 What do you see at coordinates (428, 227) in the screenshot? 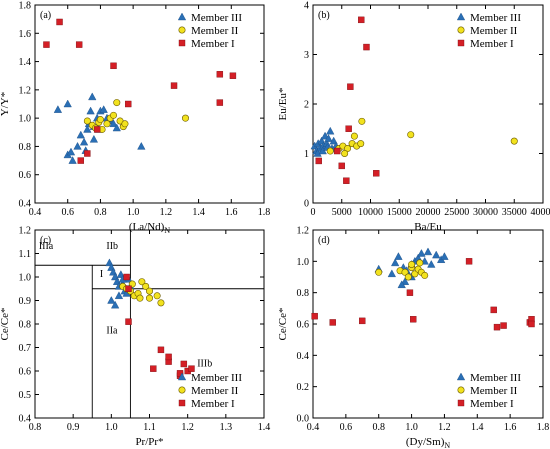
I see `x-axis-label: Ba/Eu` at bounding box center [428, 227].